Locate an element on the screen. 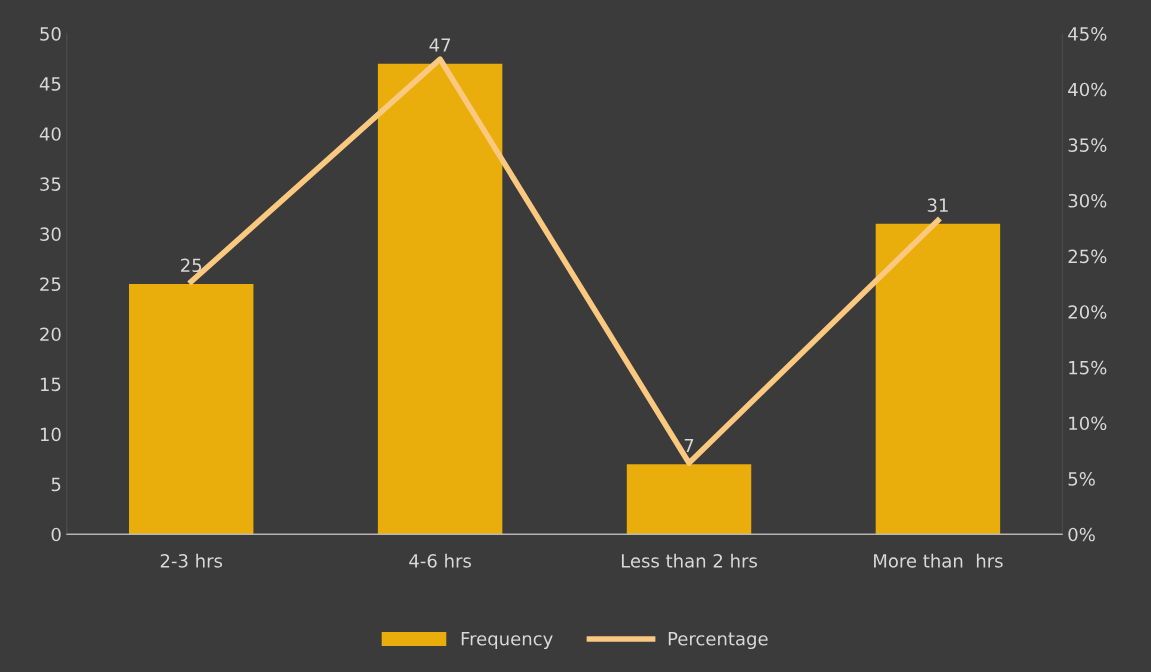  y-tick-label: 35 is located at coordinates (50, 184).